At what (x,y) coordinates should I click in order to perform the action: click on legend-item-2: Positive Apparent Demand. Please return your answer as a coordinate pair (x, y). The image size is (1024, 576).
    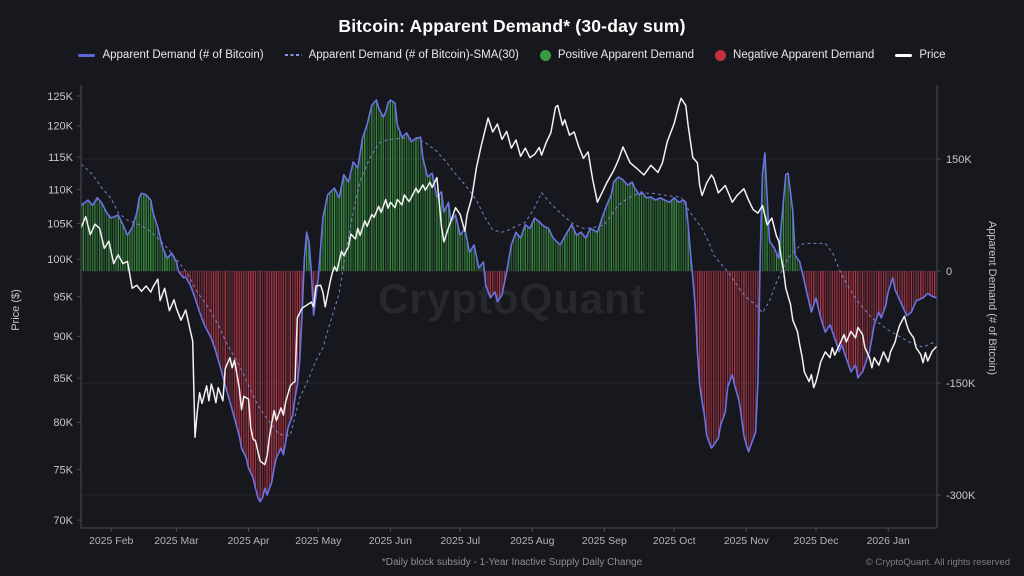
    Looking at the image, I should click on (617, 55).